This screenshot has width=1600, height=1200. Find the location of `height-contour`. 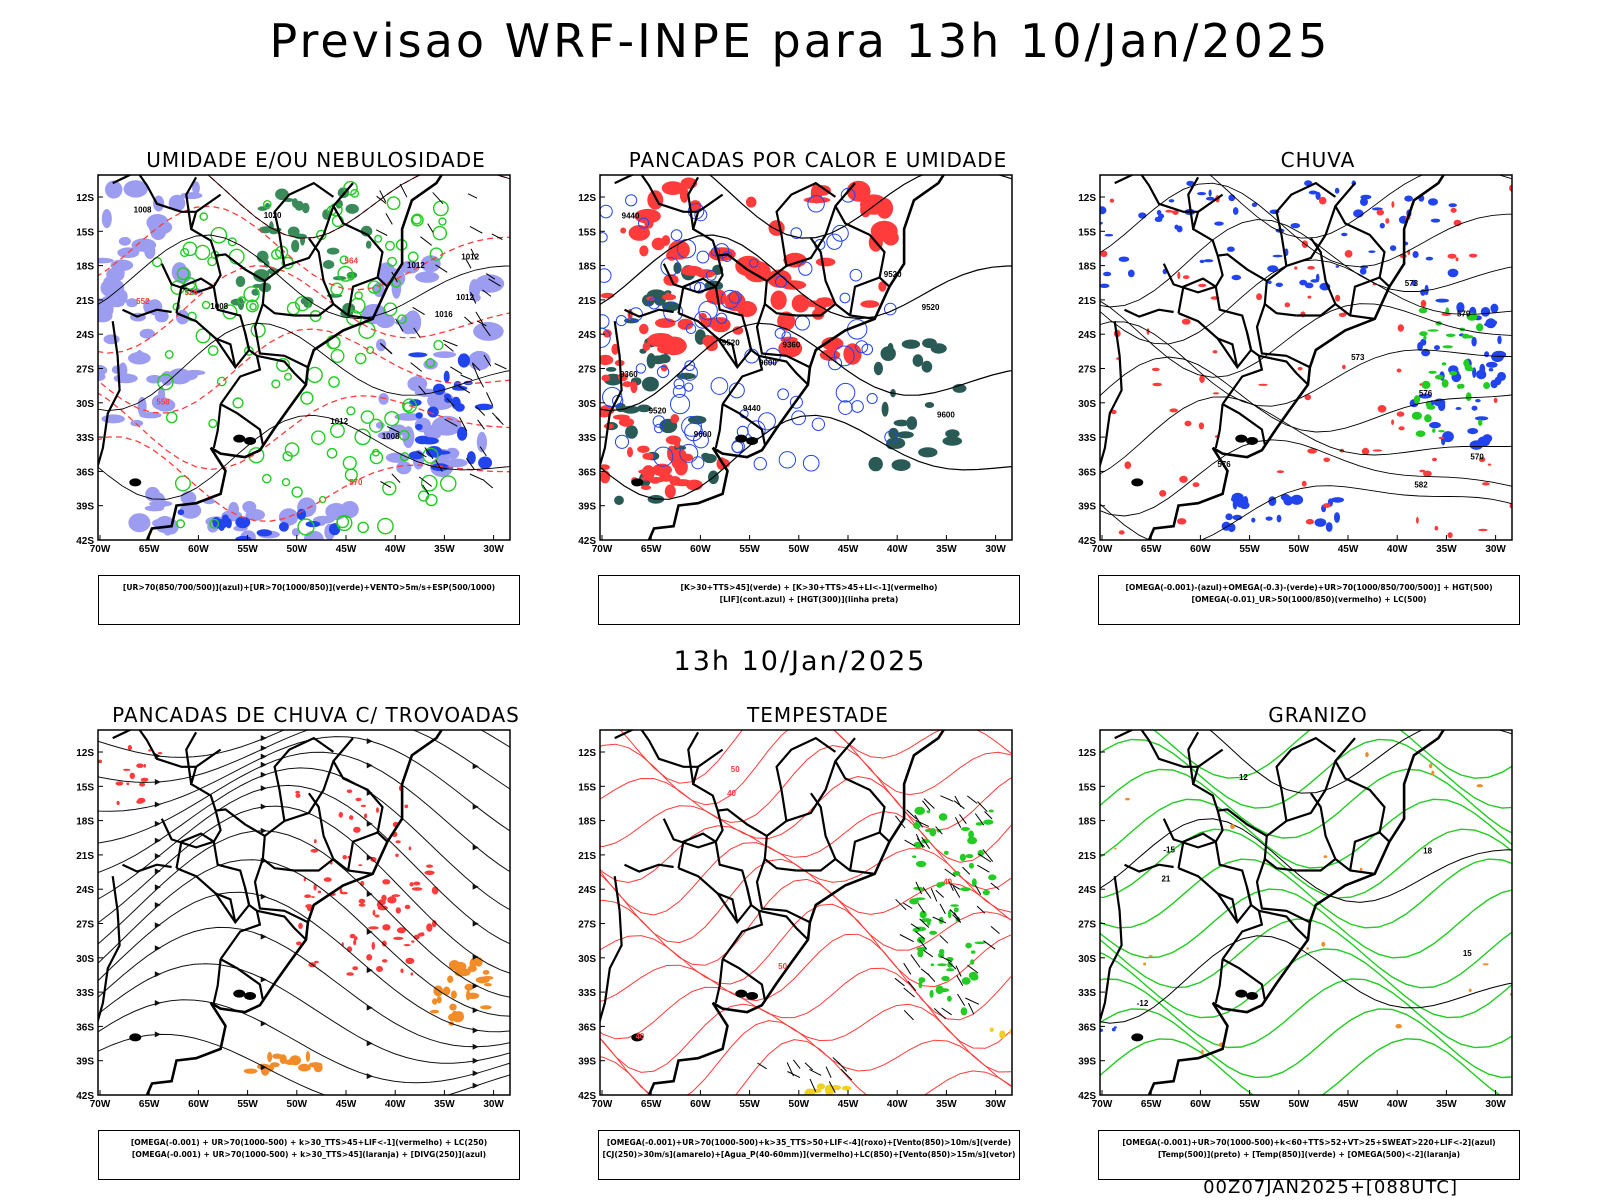

height-contour is located at coordinates (1306, 478).